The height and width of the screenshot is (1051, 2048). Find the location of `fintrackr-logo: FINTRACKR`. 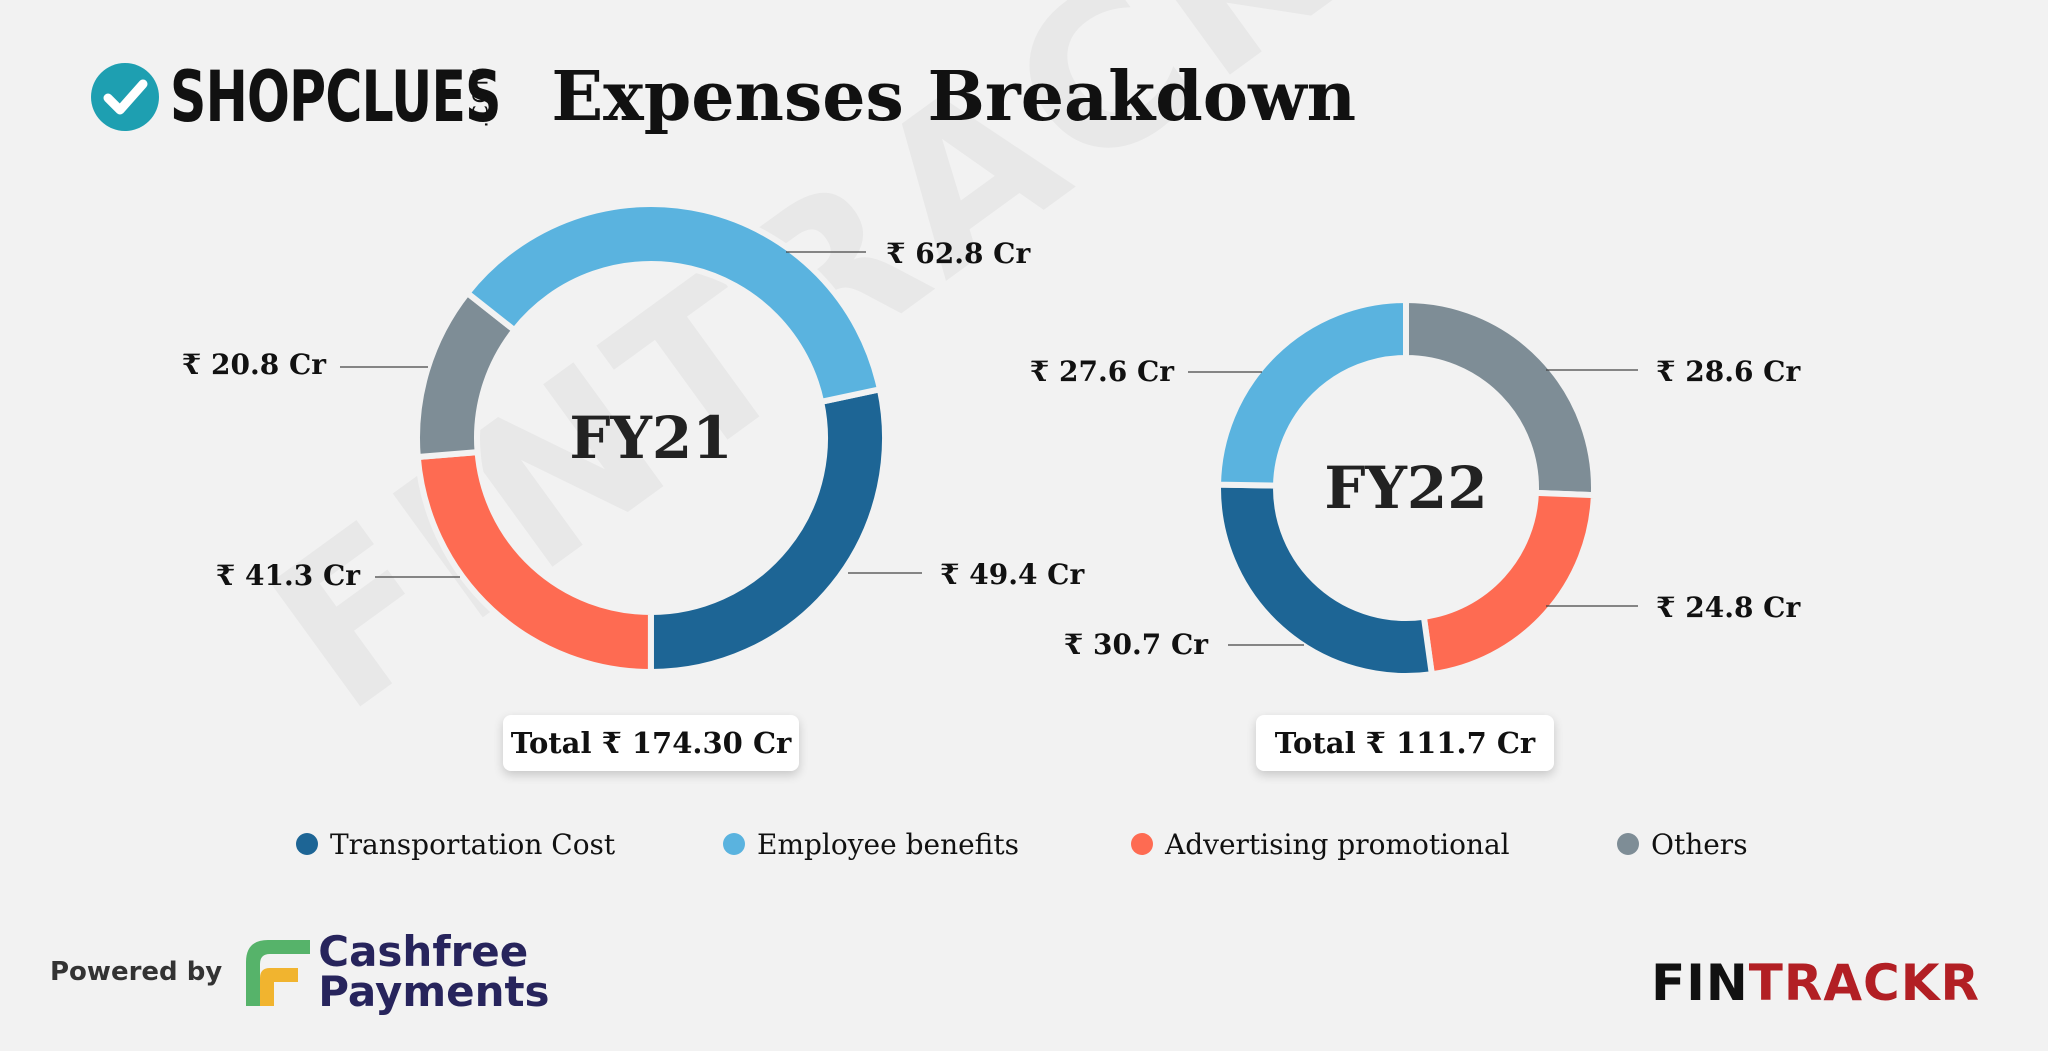

fintrackr-logo: FINTRACKR is located at coordinates (1815, 983).